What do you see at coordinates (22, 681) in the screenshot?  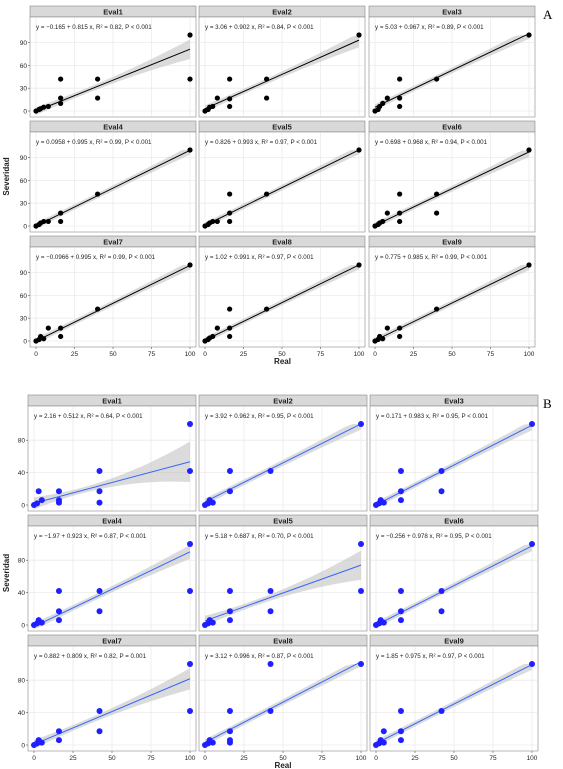 I see `y-tick-label: 80` at bounding box center [22, 681].